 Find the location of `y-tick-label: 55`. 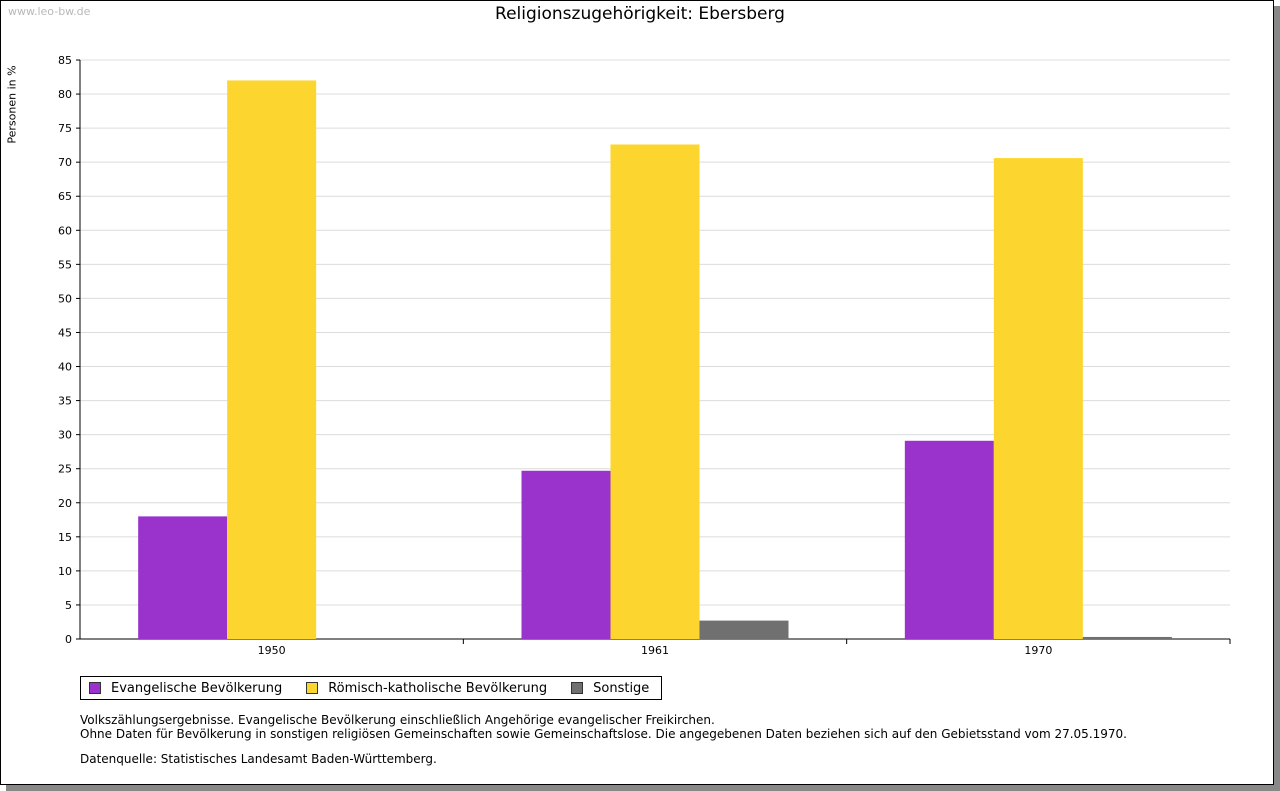

y-tick-label: 55 is located at coordinates (65, 264).